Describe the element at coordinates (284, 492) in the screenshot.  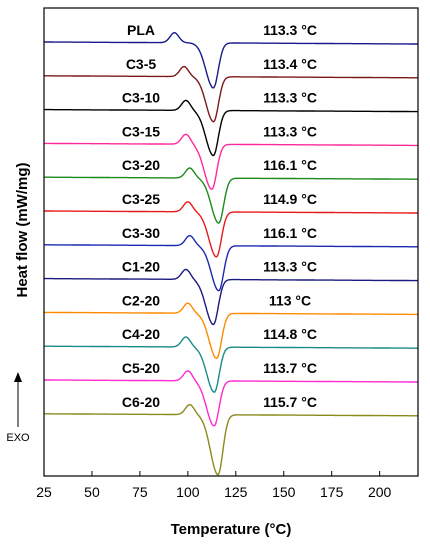
I see `x-tick-label: 150` at that location.